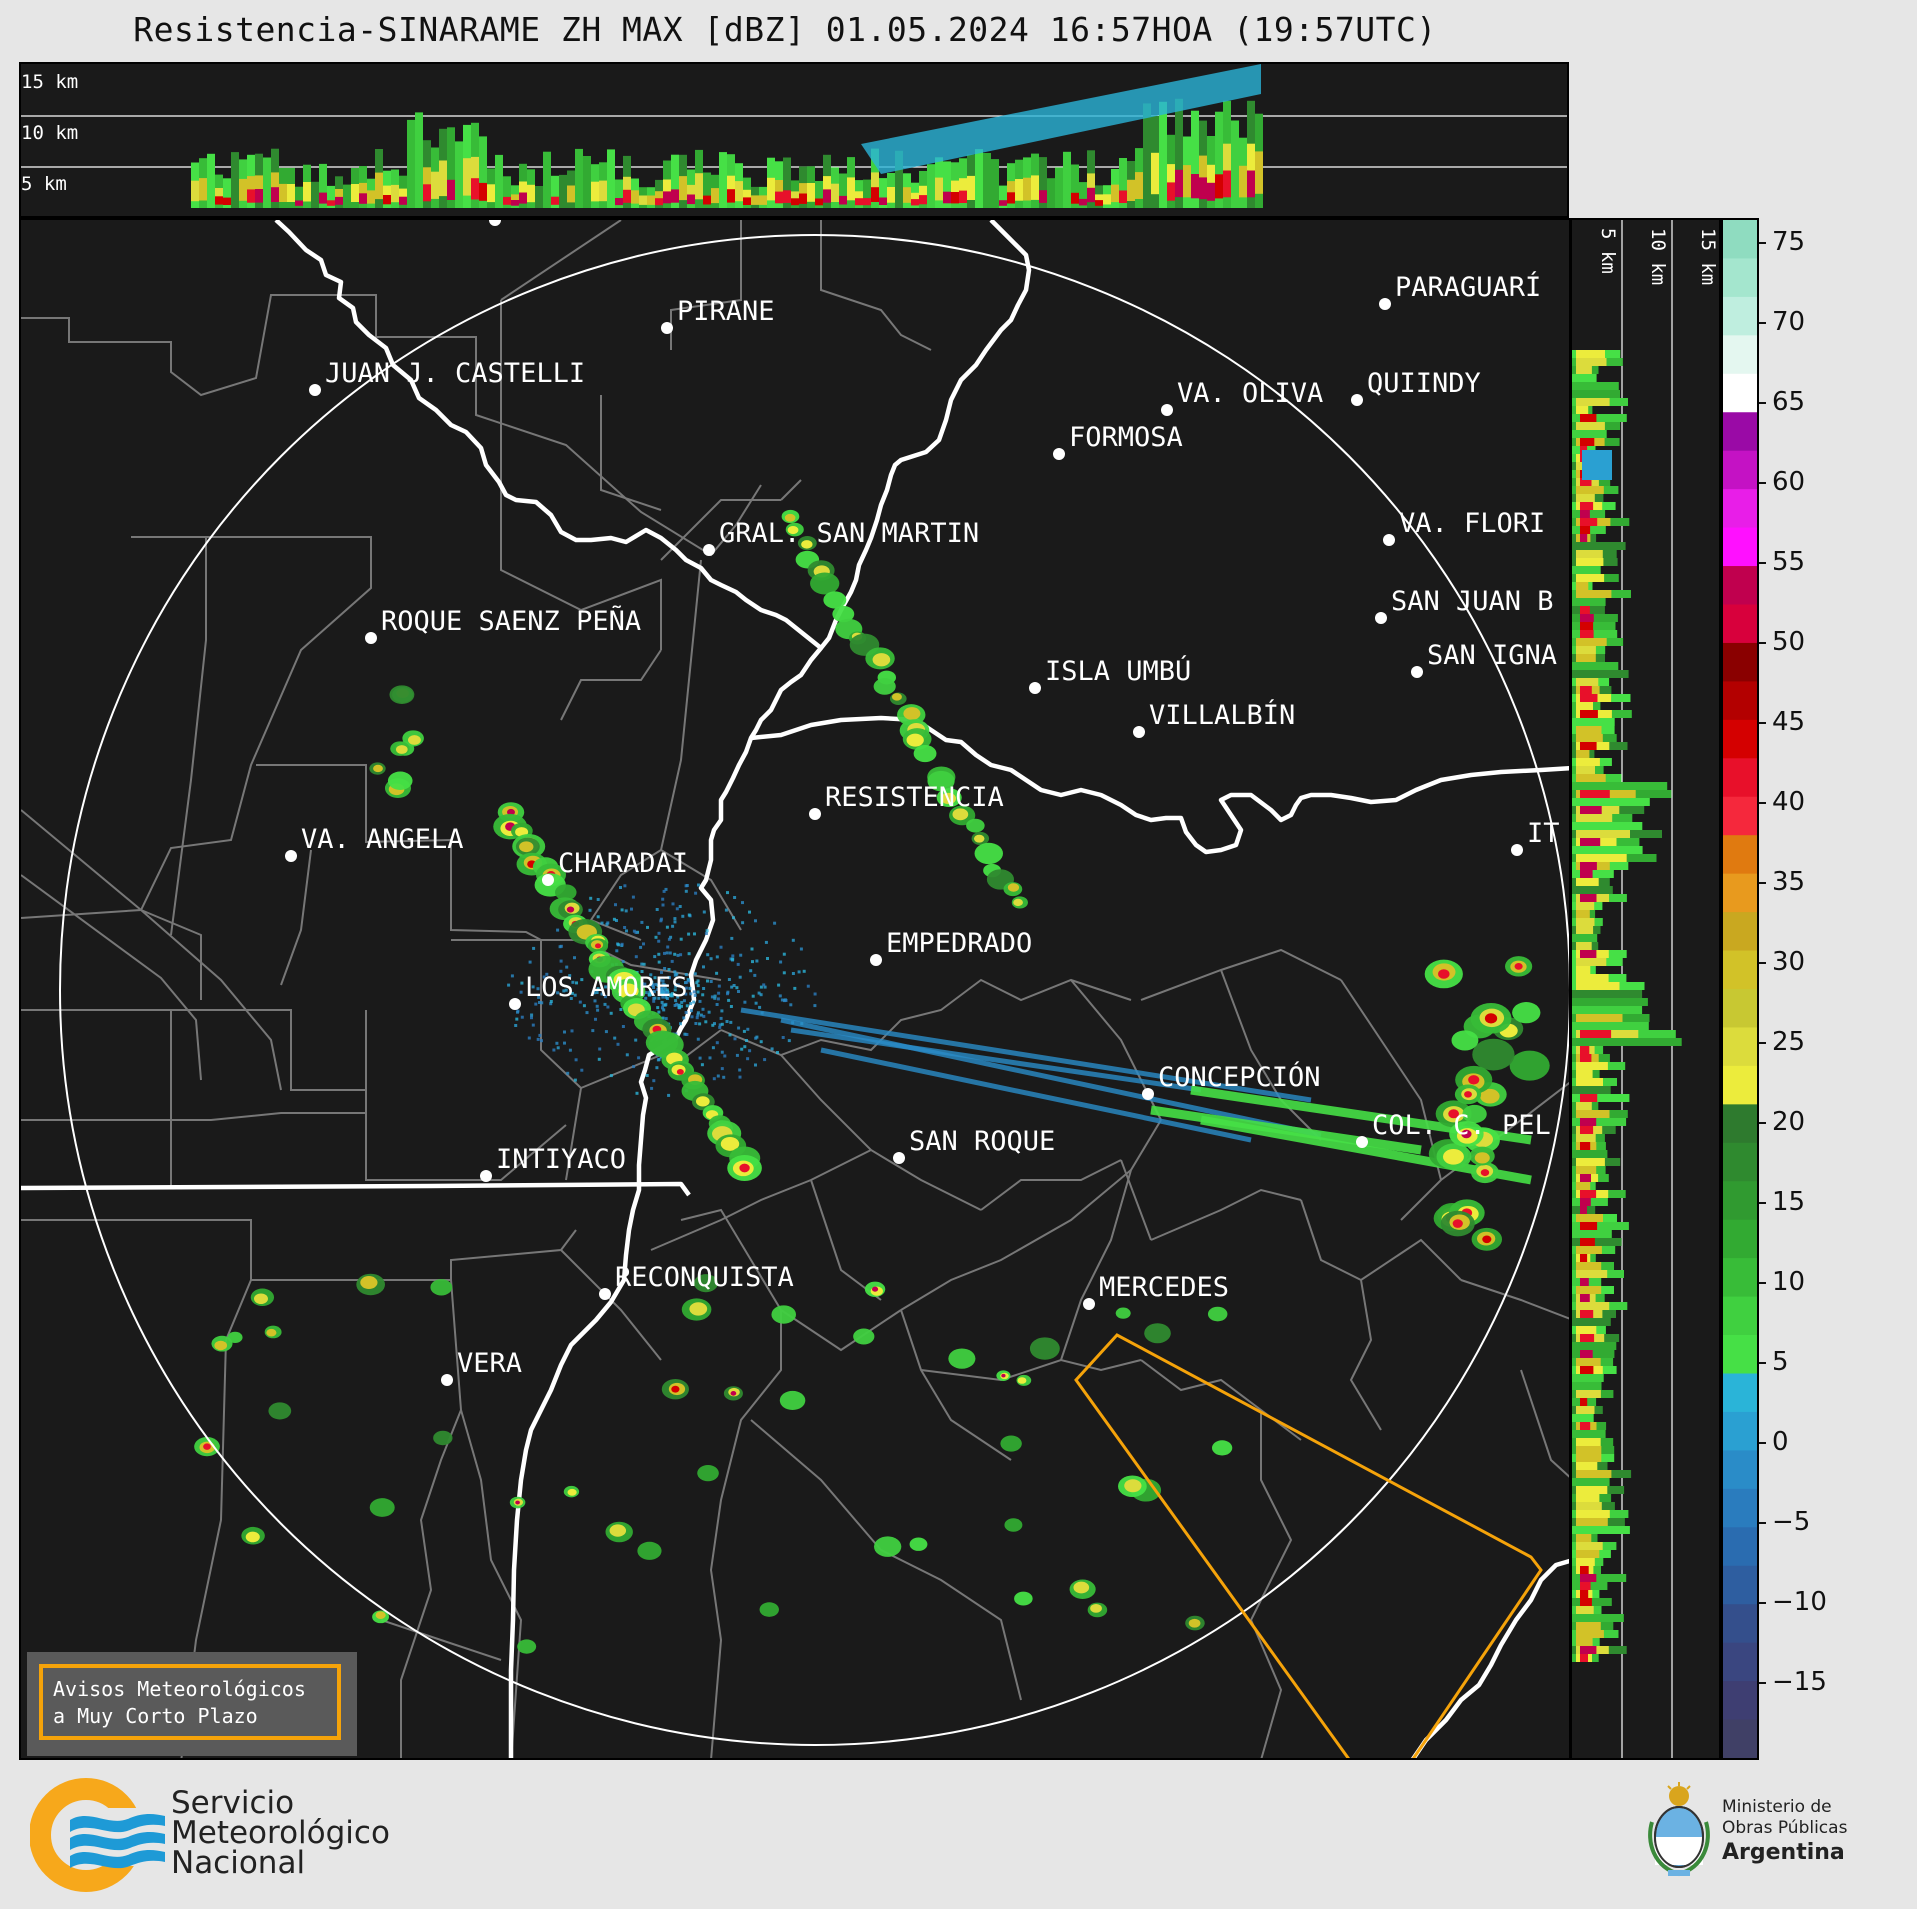  What do you see at coordinates (1774, 1362) in the screenshot?
I see `colorbar-tick-label: 5` at bounding box center [1774, 1362].